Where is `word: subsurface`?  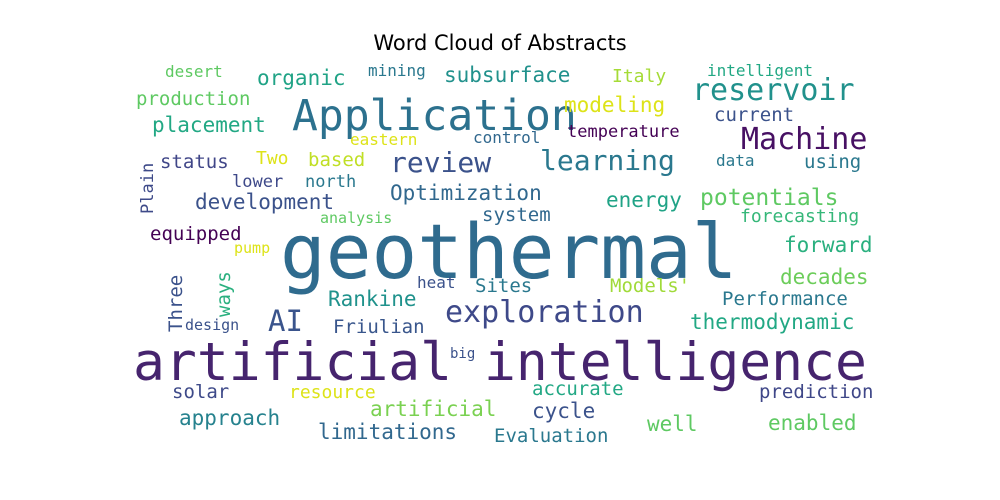
word: subsurface is located at coordinates (507, 75).